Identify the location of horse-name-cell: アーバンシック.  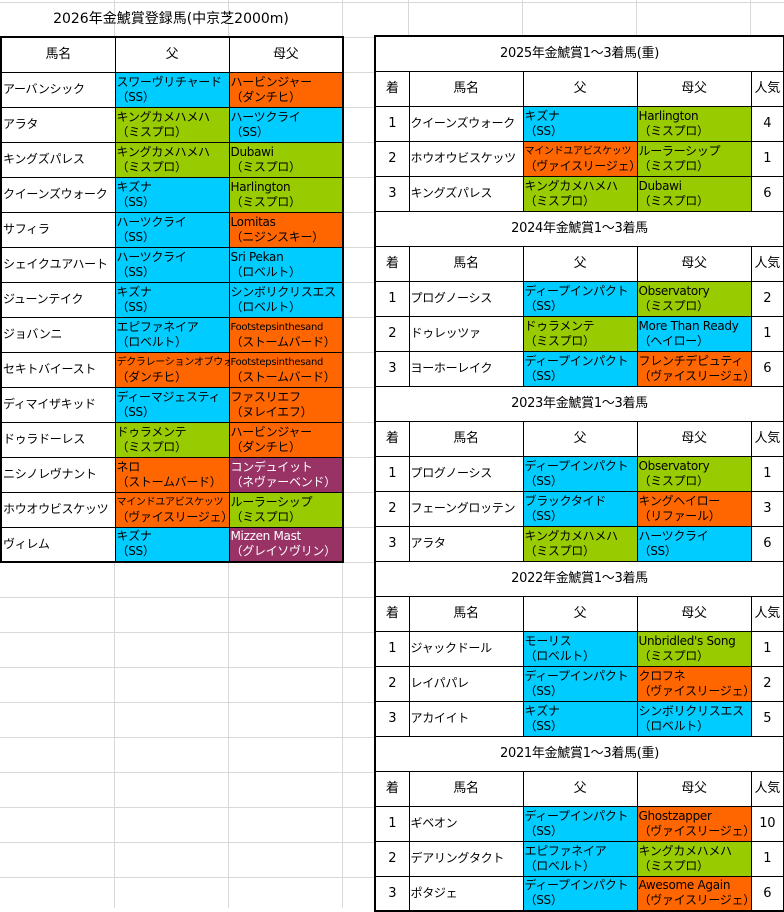
(58, 89).